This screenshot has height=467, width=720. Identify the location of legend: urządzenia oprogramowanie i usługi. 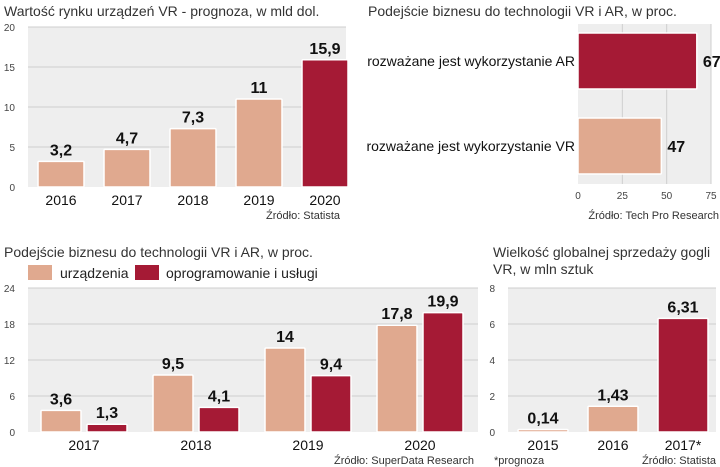
(173, 273).